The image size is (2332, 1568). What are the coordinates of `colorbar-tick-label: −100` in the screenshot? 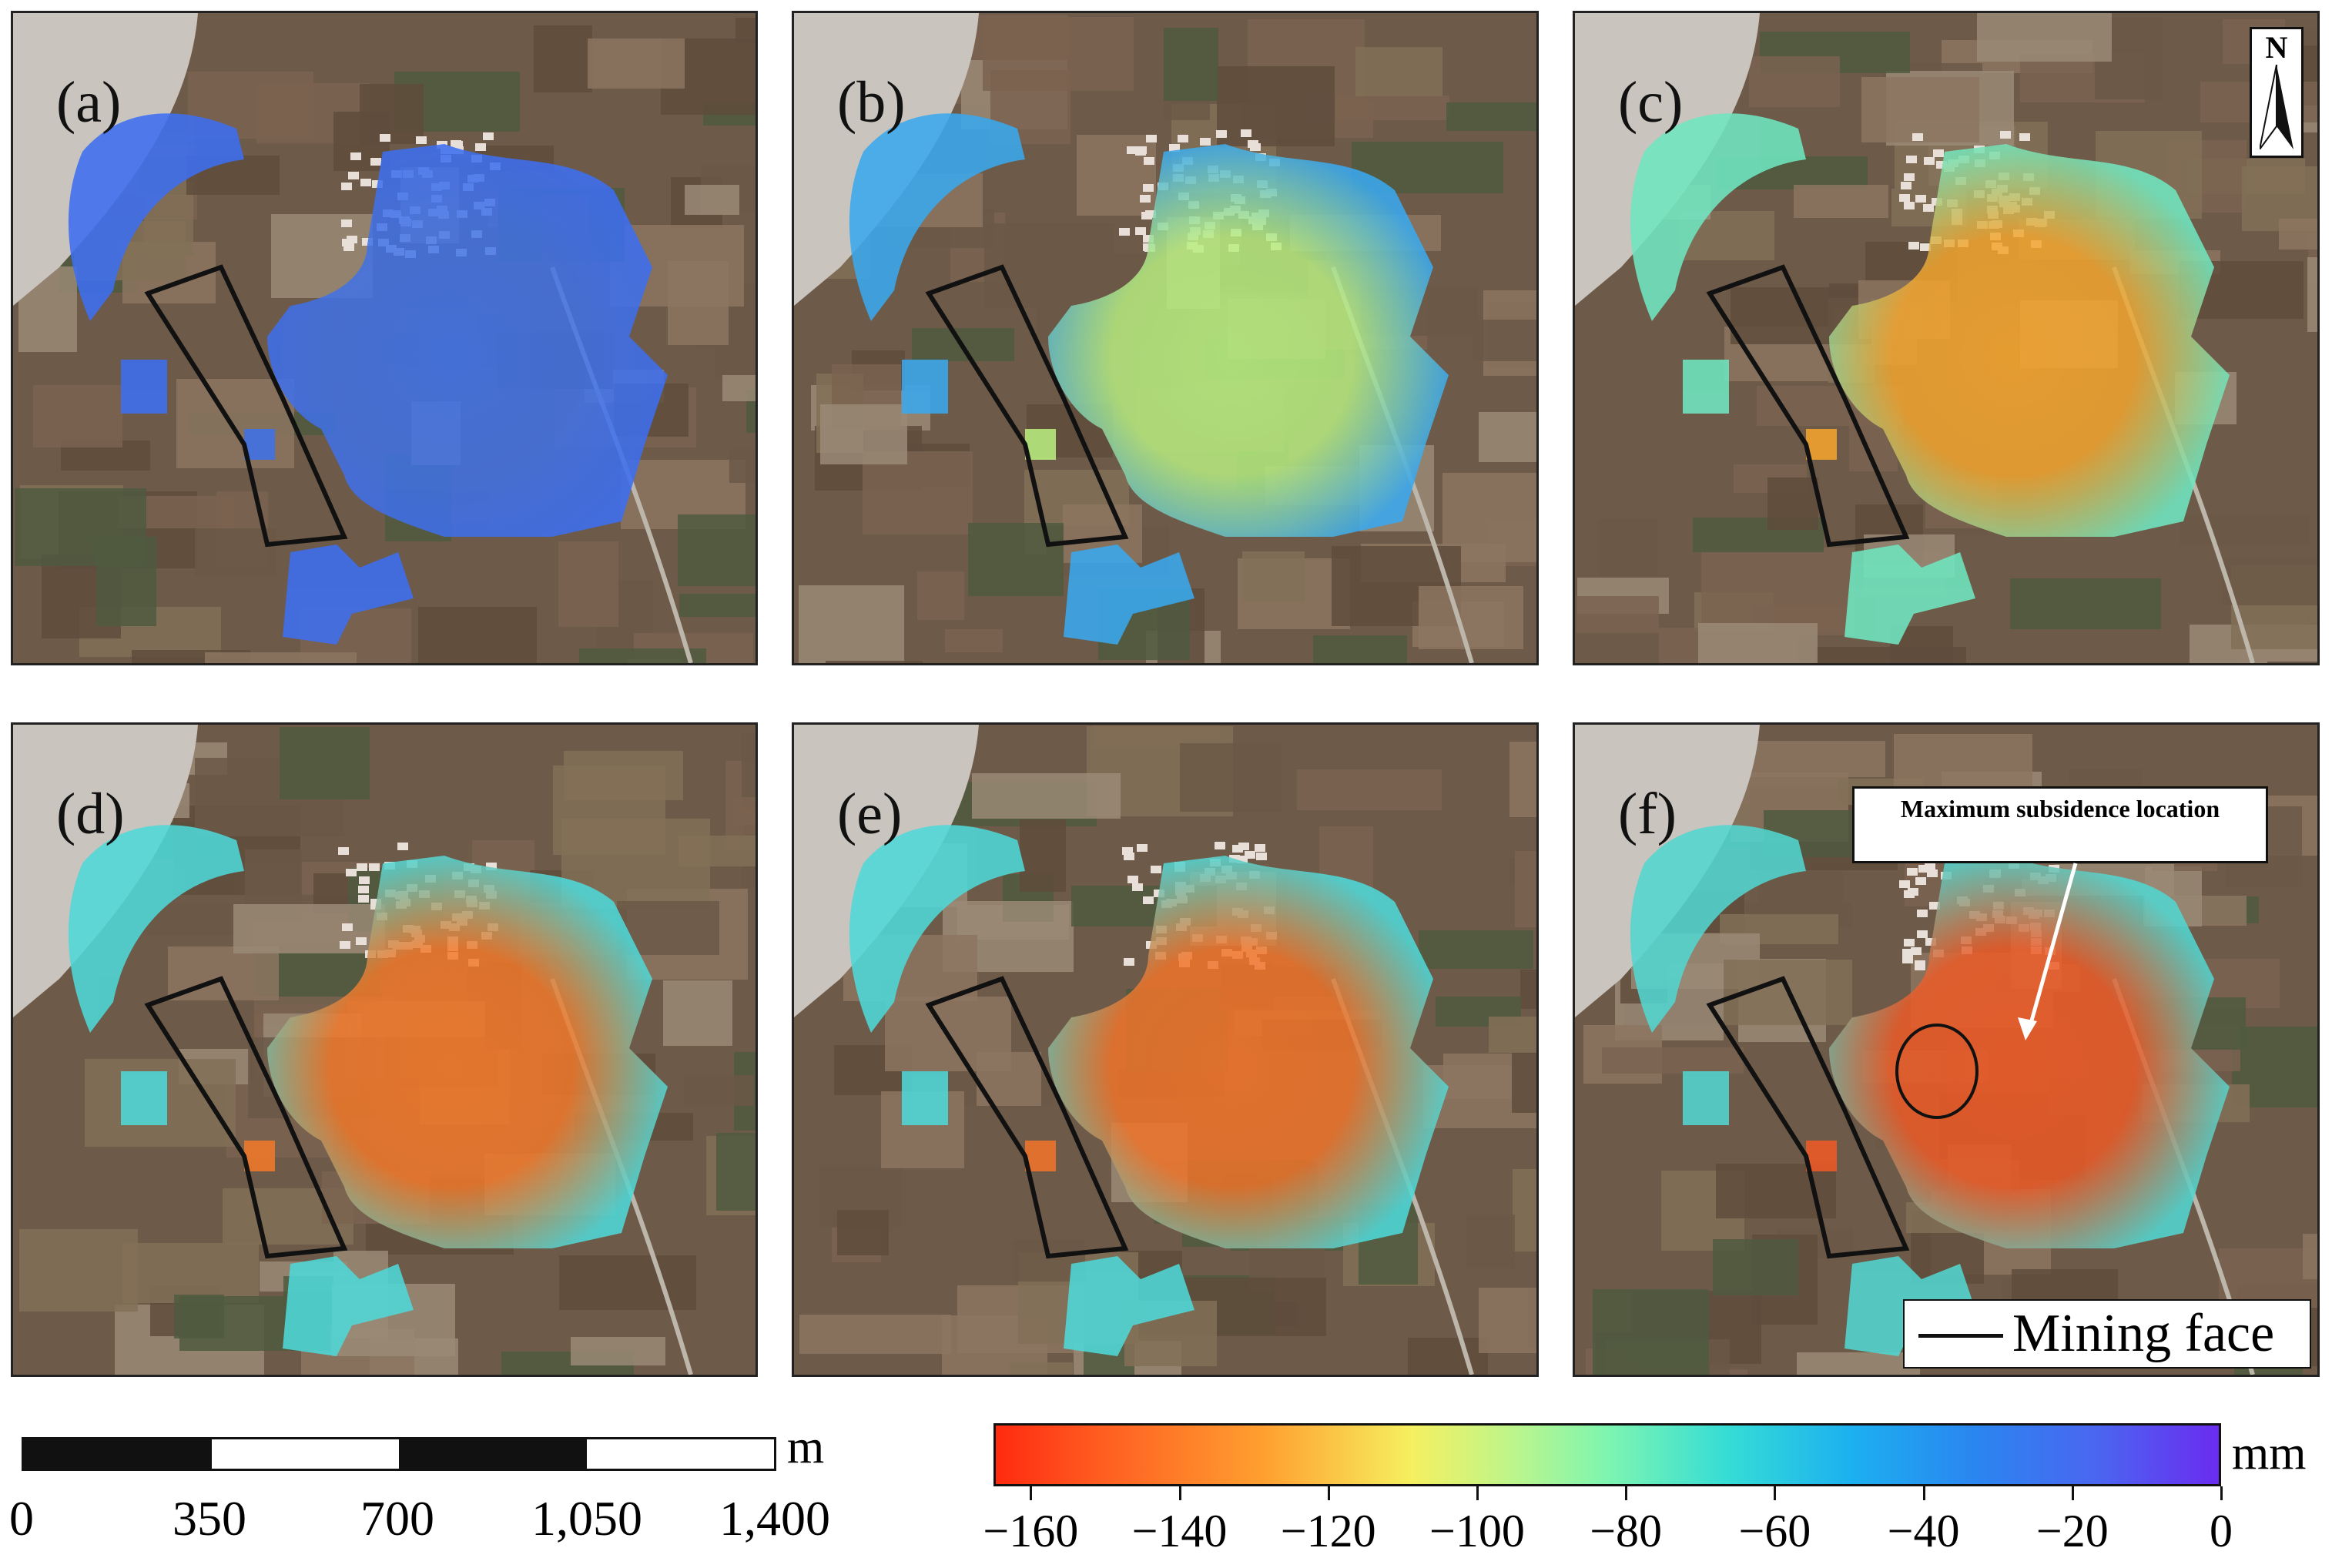 It's located at (1477, 1531).